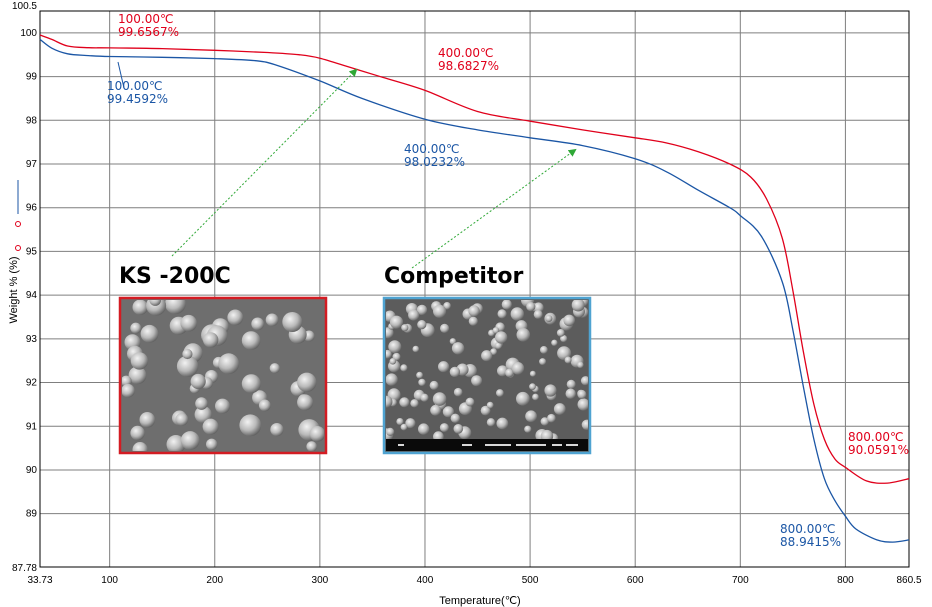  What do you see at coordinates (530, 580) in the screenshot?
I see `x-tick-label: 500` at bounding box center [530, 580].